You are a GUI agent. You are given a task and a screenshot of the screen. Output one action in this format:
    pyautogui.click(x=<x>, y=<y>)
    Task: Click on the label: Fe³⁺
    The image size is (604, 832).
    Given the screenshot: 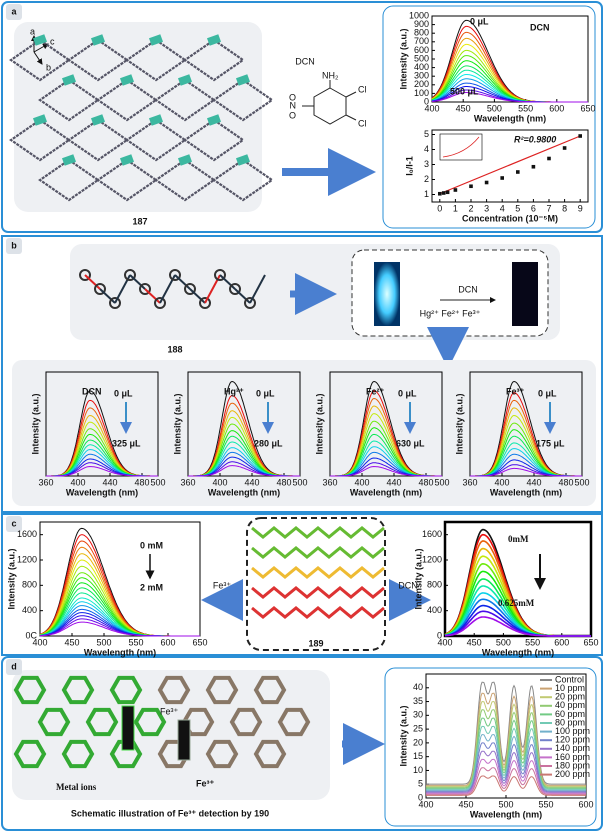 What is the action you would take?
    pyautogui.click(x=515, y=391)
    